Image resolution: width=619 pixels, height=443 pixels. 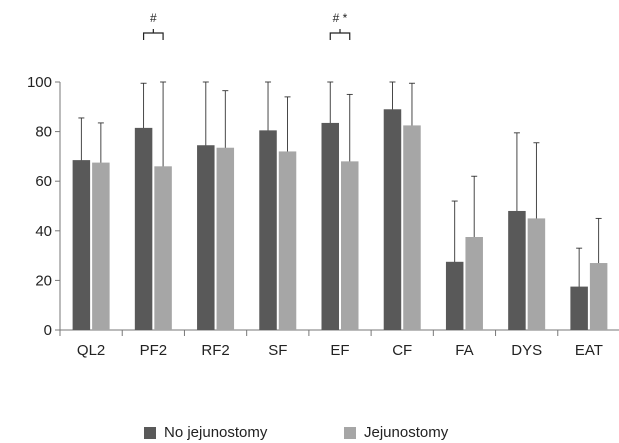 I want to click on y-tick-label: 80, so click(x=43, y=132).